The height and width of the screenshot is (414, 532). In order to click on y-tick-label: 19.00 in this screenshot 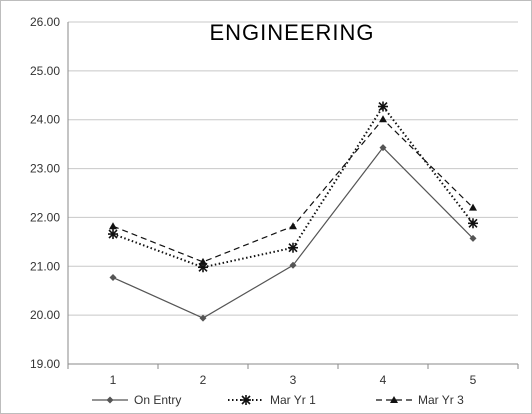, I will do `click(45, 364)`.